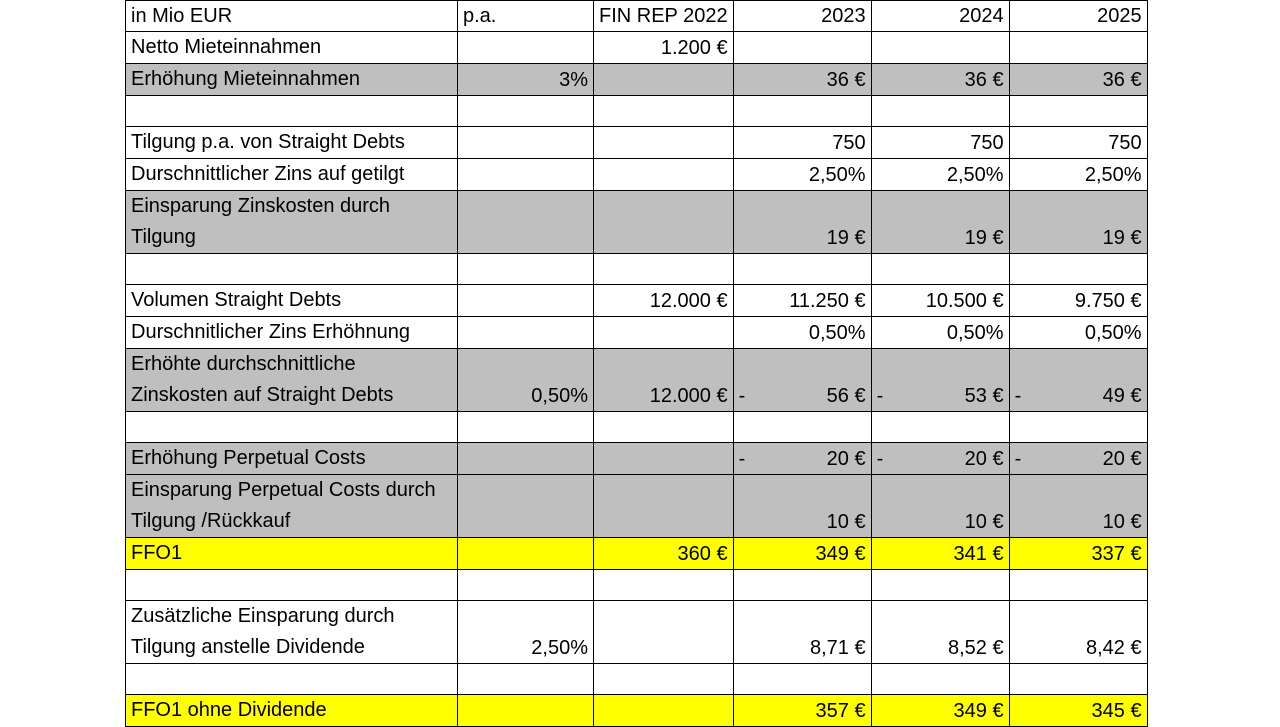 This screenshot has height=727, width=1280. What do you see at coordinates (802, 506) in the screenshot?
I see `cell-2023: 10 €` at bounding box center [802, 506].